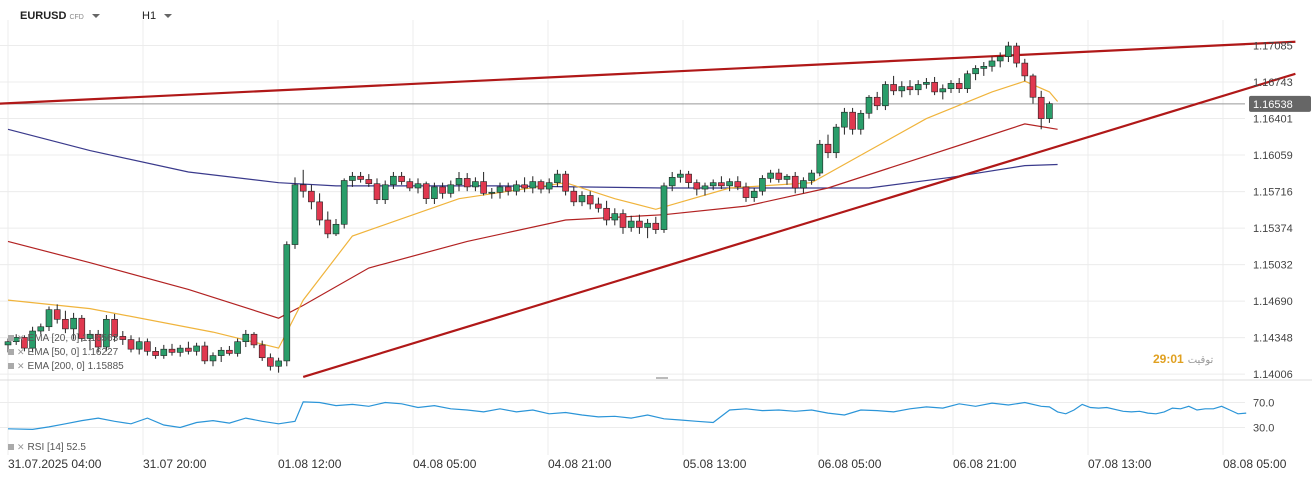 The width and height of the screenshot is (1312, 480). I want to click on timeframe-selector: H1, so click(157, 16).